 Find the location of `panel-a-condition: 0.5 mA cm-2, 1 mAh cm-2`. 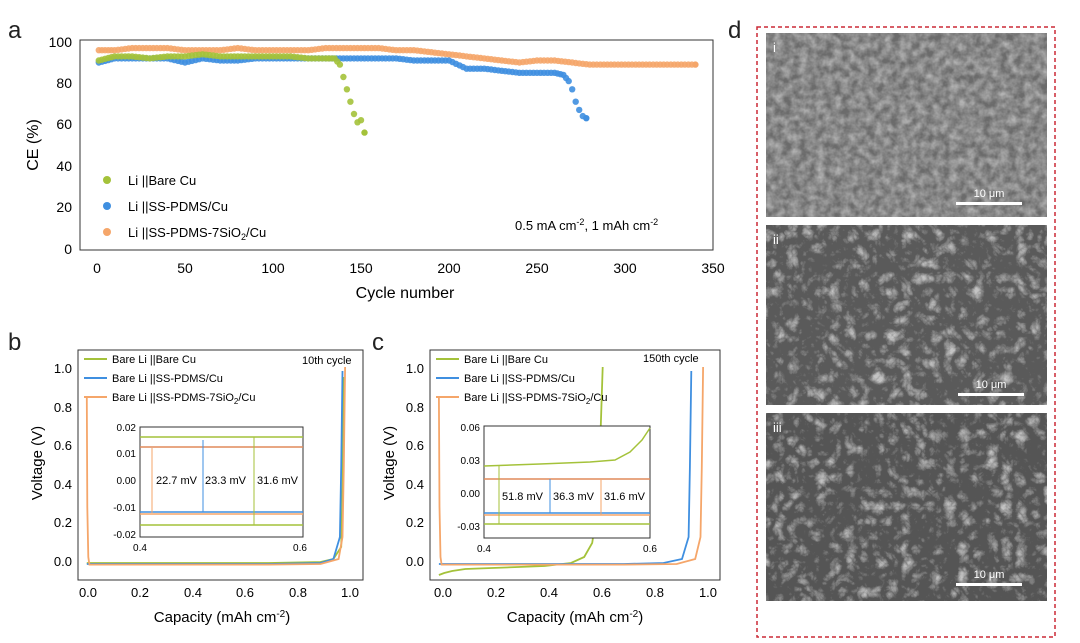

panel-a-condition: 0.5 mA cm-2, 1 mAh cm-2 is located at coordinates (586, 225).